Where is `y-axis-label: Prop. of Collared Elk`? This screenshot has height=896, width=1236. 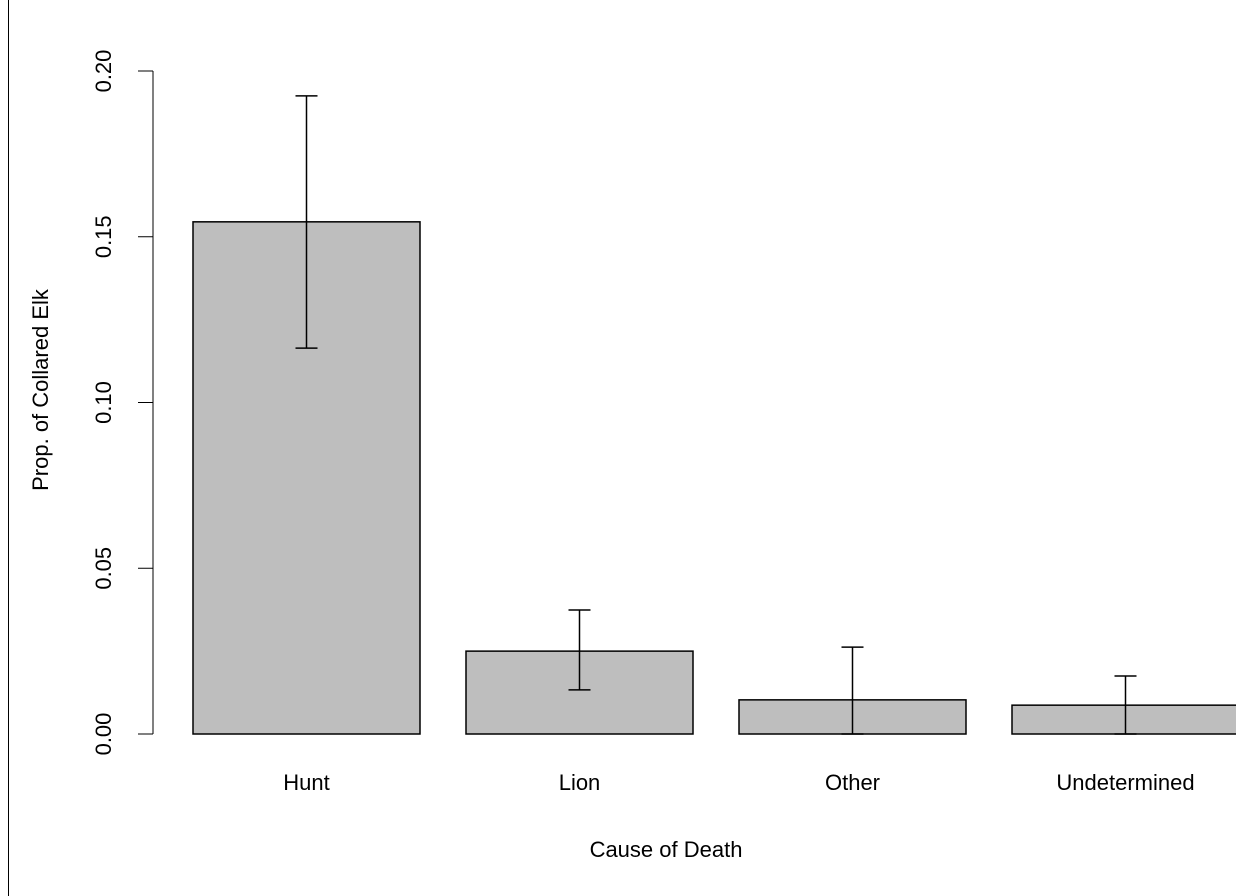 y-axis-label: Prop. of Collared Elk is located at coordinates (40, 389).